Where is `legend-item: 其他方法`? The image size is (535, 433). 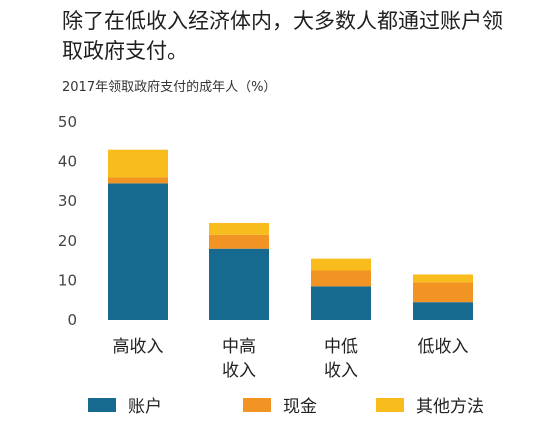
legend-item: 其他方法 is located at coordinates (430, 404).